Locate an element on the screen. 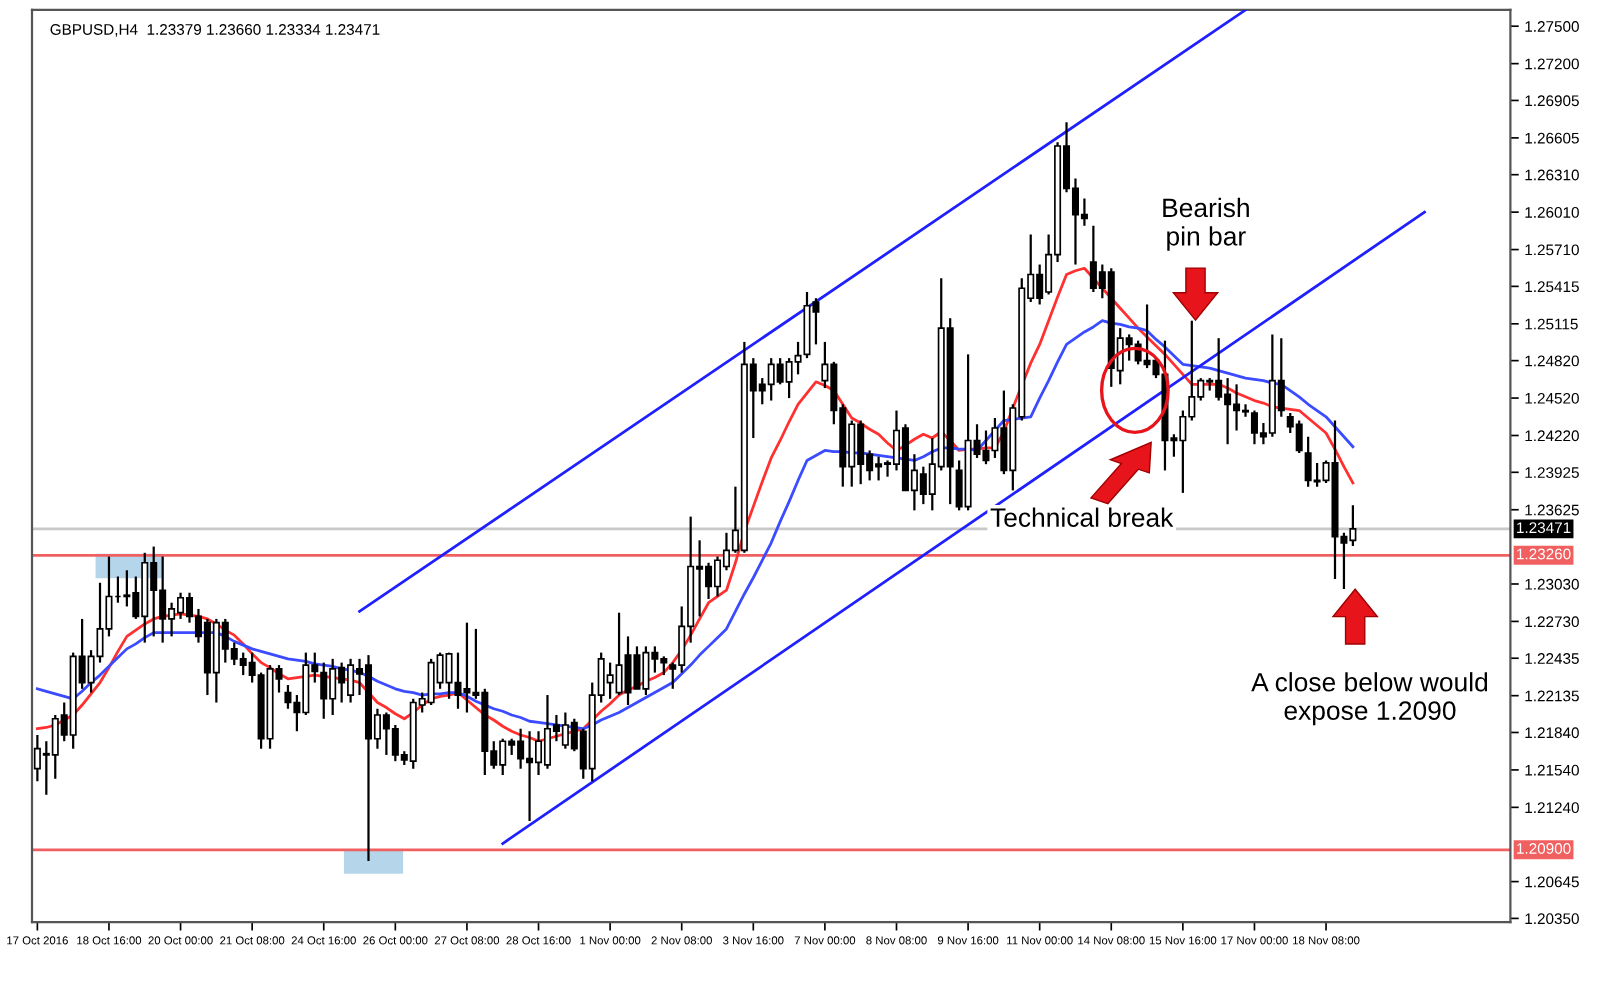 The height and width of the screenshot is (998, 1600). annotation: Technical break is located at coordinates (1082, 517).